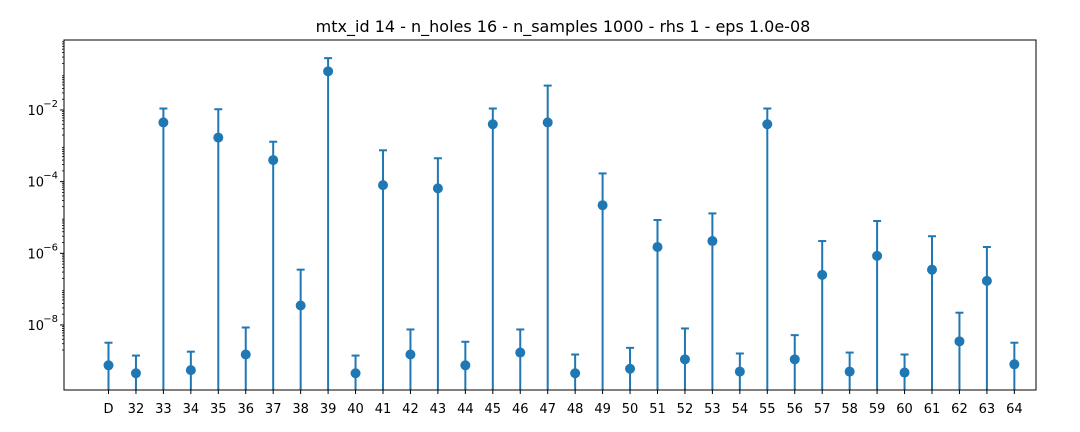 The height and width of the screenshot is (432, 1080). I want to click on x-tick-label: 64, so click(1014, 409).